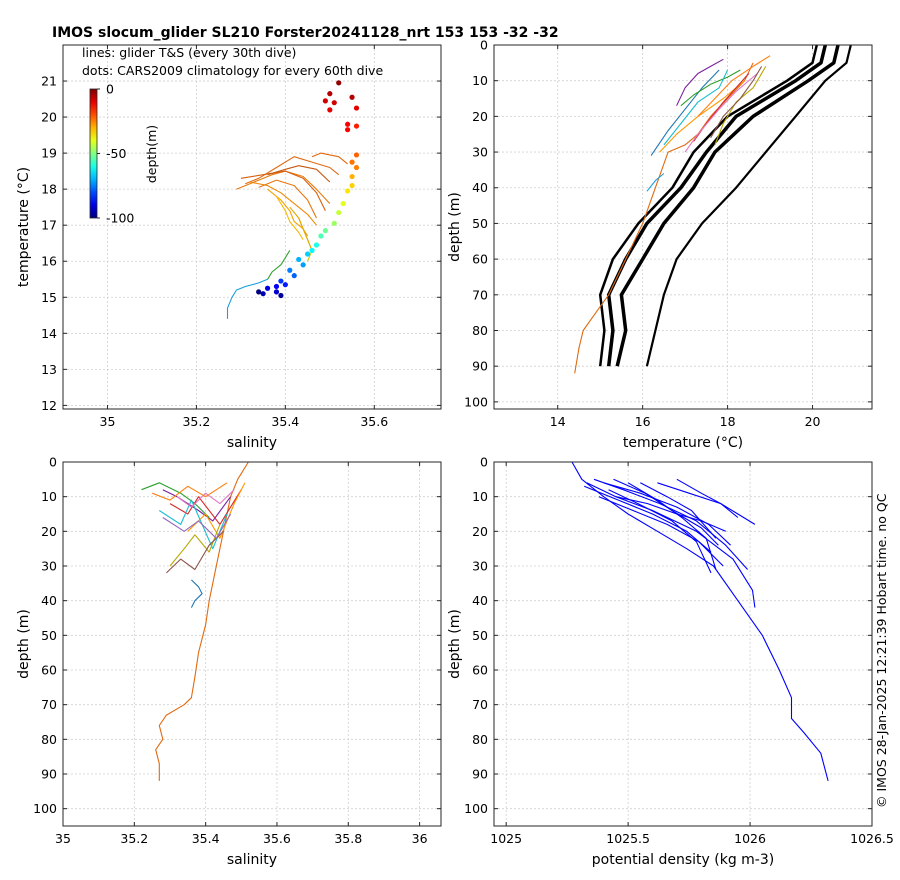 This screenshot has width=900, height=880. I want to click on x-tick-label: 35.6, so click(277, 838).